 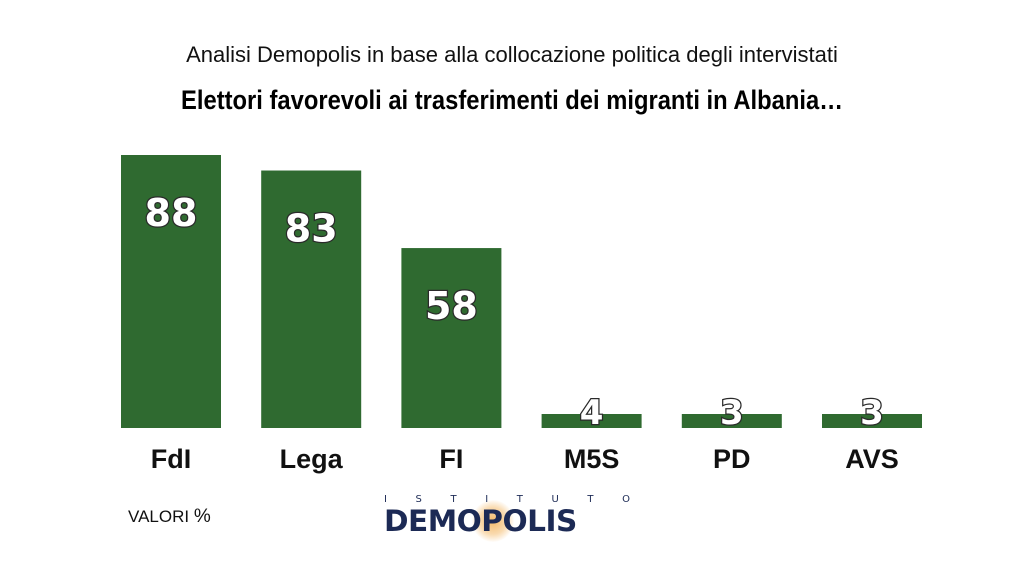 What do you see at coordinates (418, 499) in the screenshot?
I see `logo-letter: S` at bounding box center [418, 499].